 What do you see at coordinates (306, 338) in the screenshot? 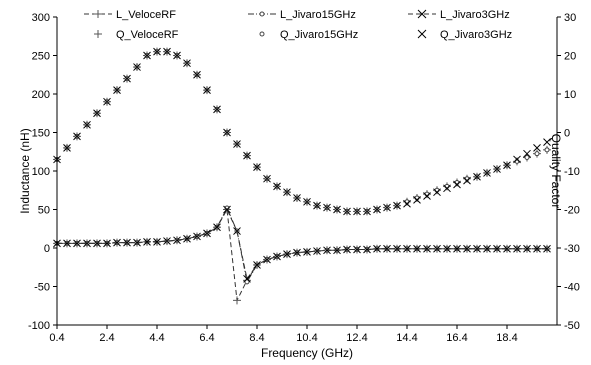
I see `x-tick-label: 10.4` at bounding box center [306, 338].